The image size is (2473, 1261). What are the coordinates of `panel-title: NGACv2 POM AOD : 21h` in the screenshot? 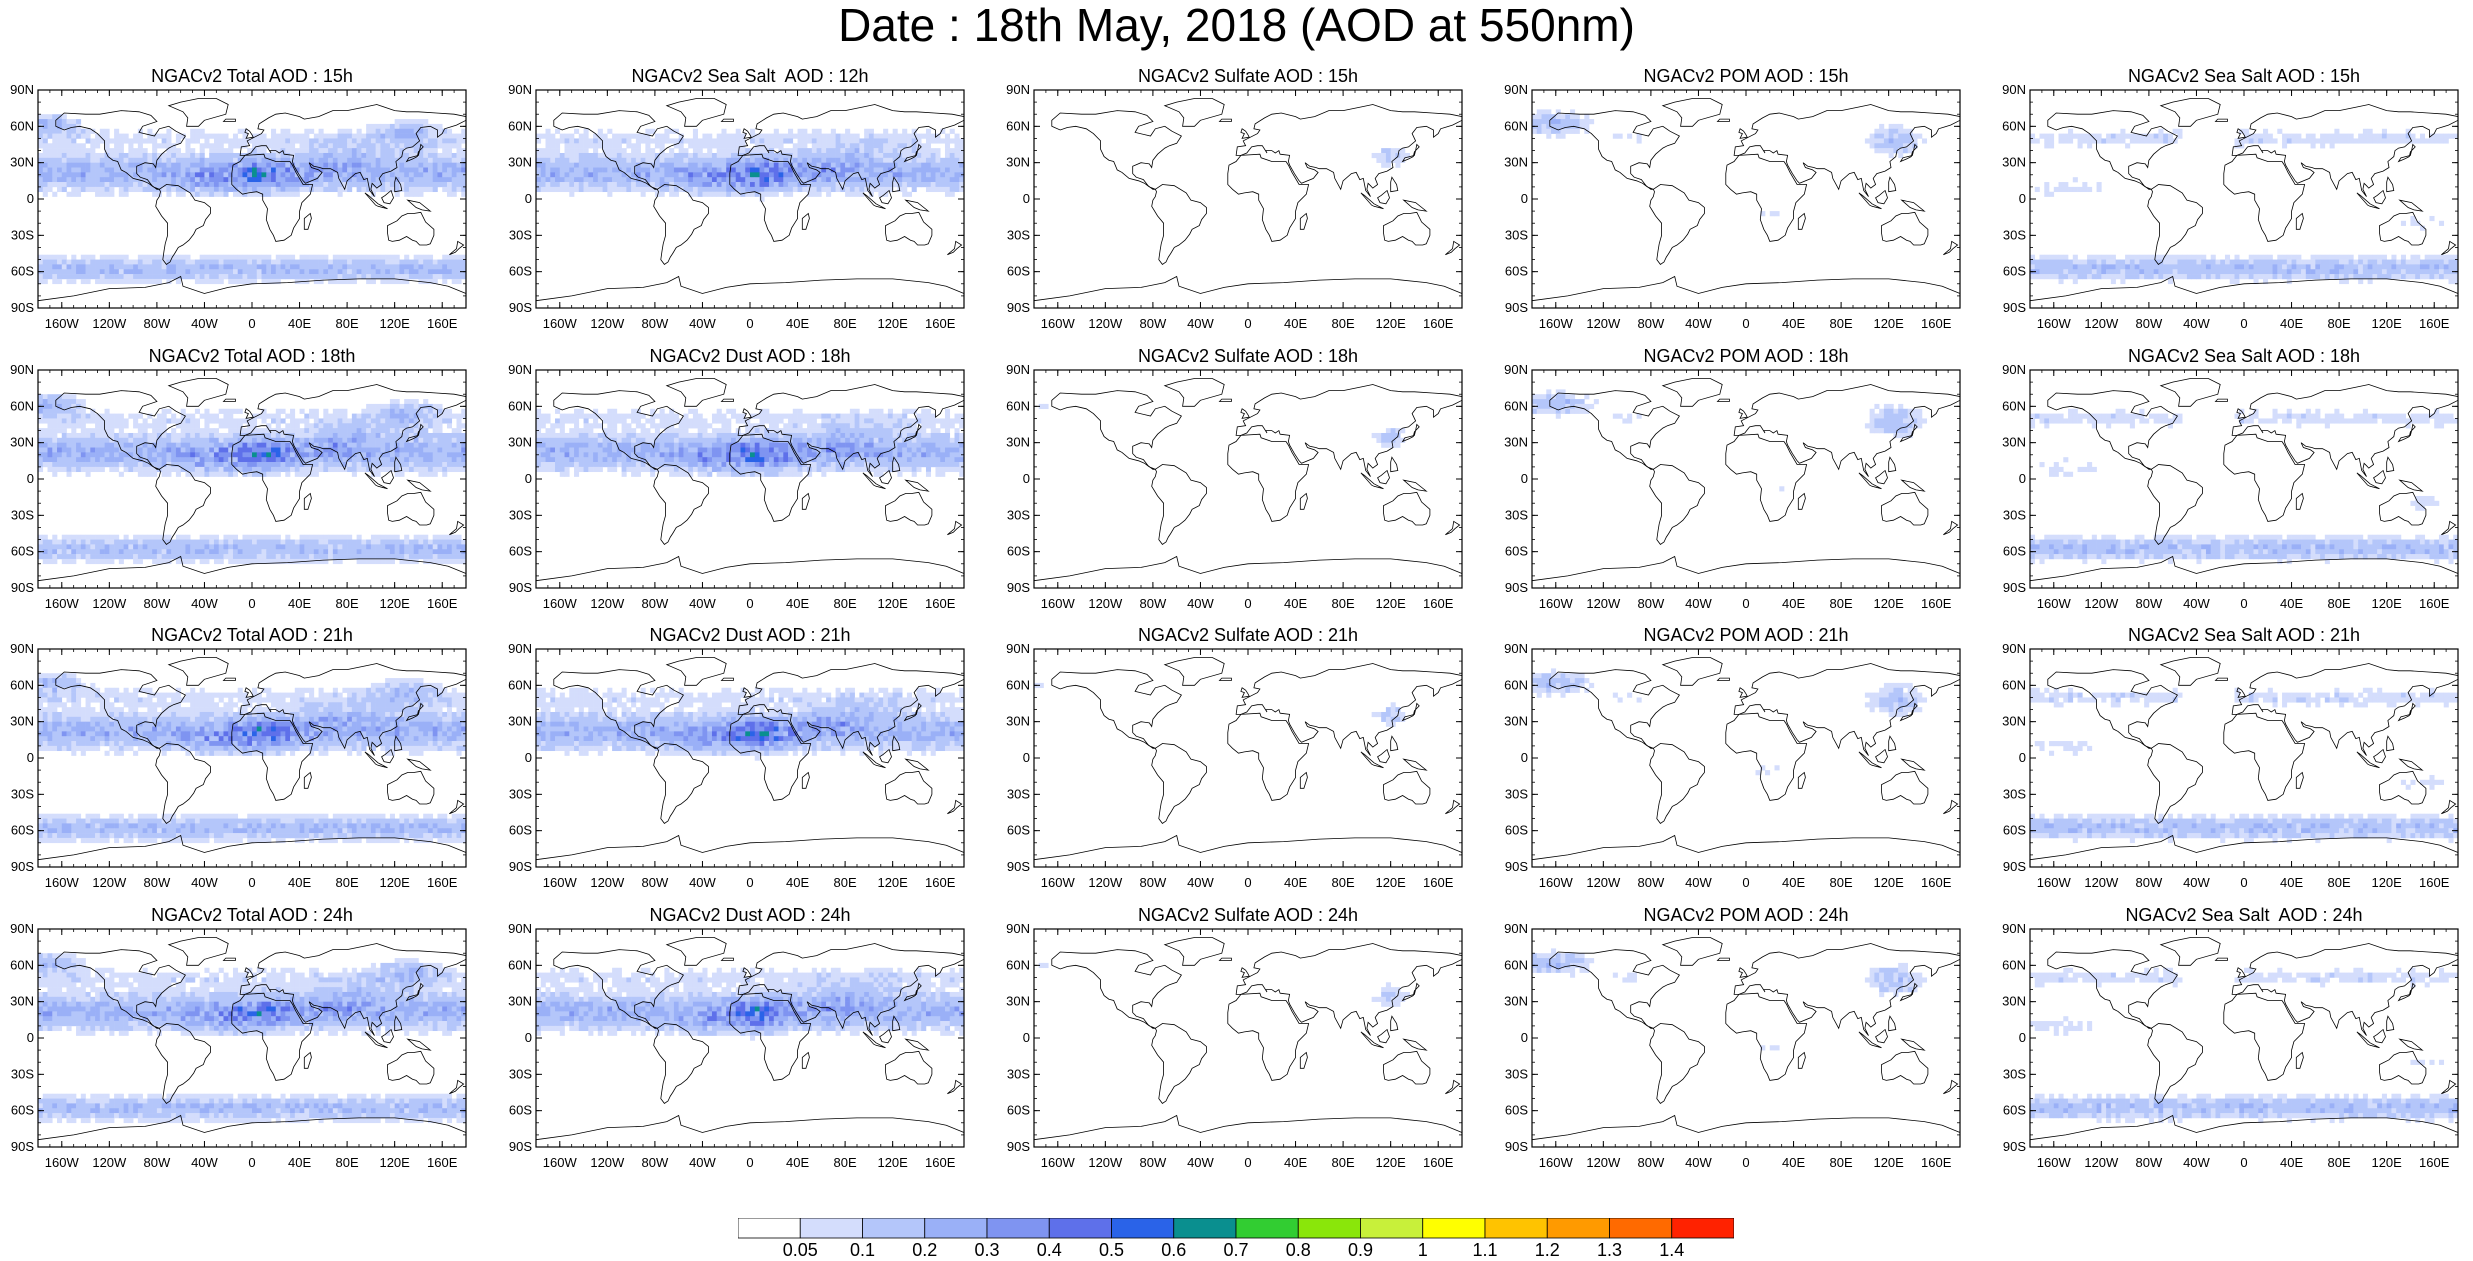 It's located at (1746, 635).